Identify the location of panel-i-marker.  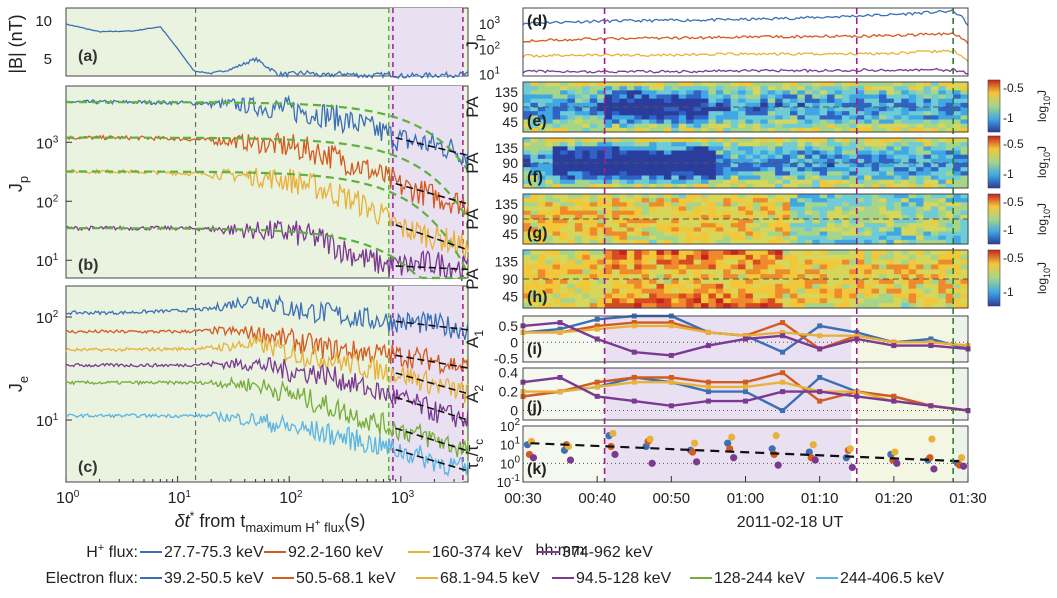
(708, 332).